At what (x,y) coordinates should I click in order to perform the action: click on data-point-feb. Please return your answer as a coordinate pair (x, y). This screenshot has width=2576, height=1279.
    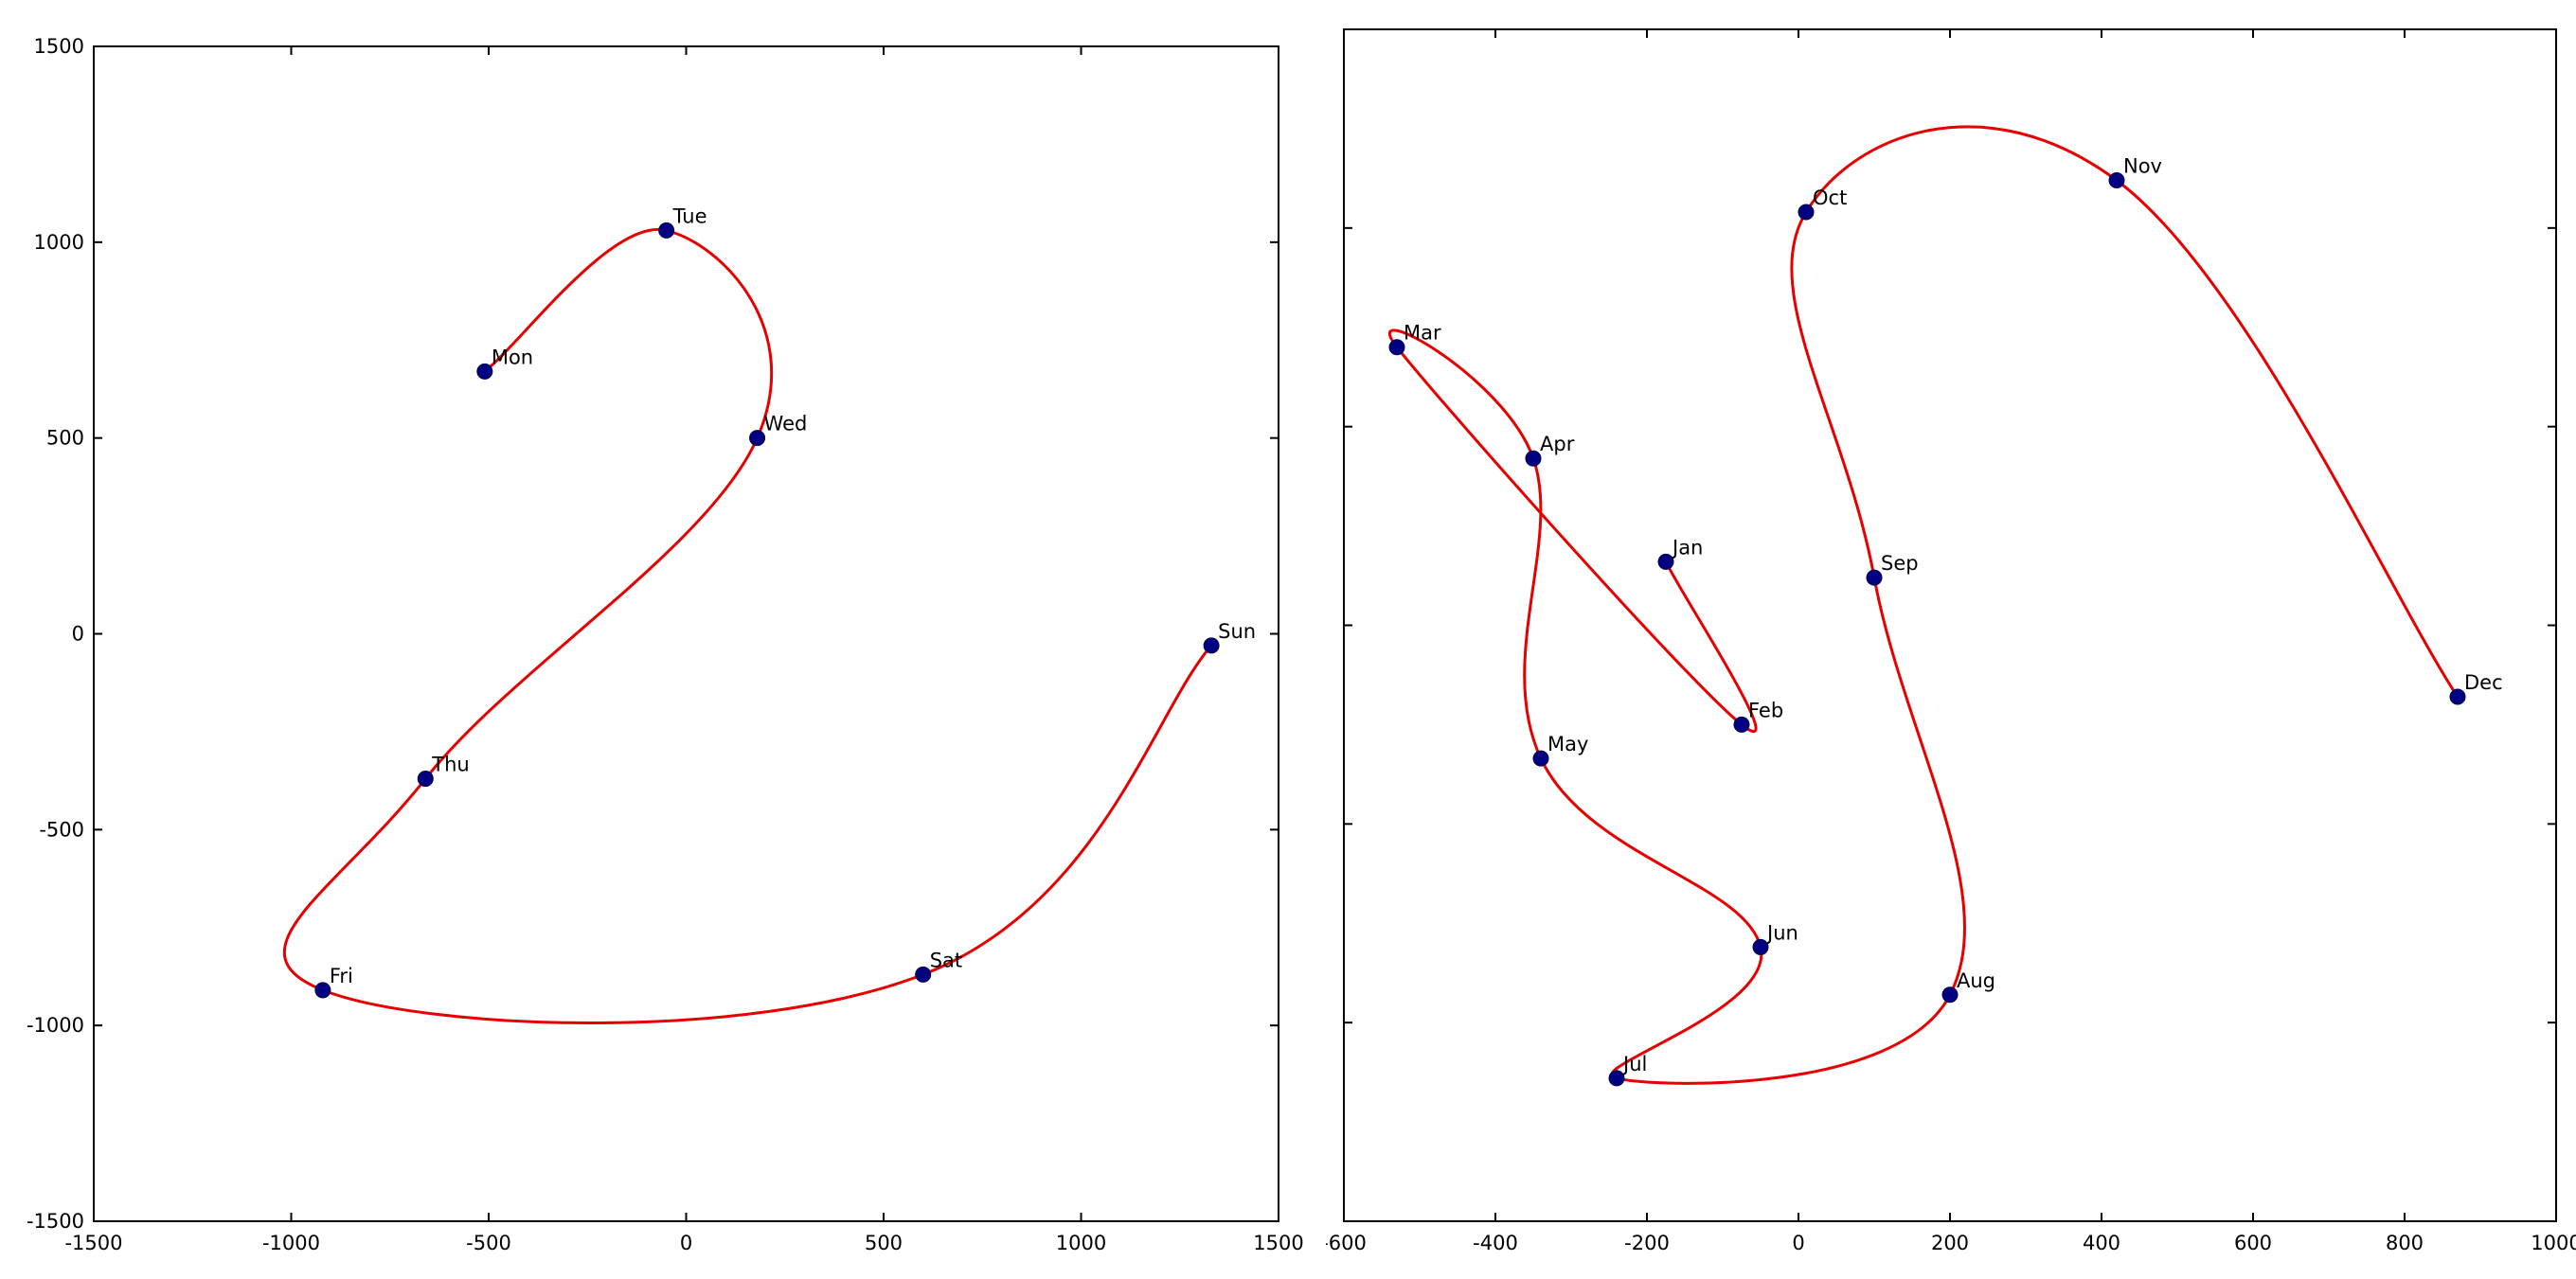
    Looking at the image, I should click on (1741, 724).